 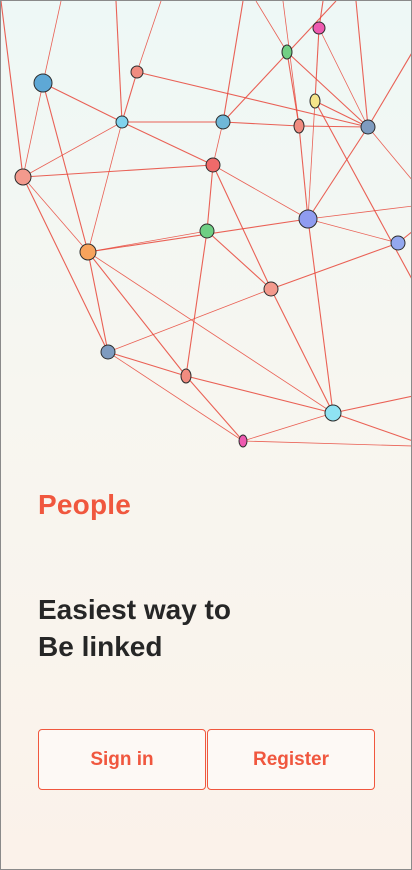 What do you see at coordinates (291, 759) in the screenshot?
I see `register-button: Register` at bounding box center [291, 759].